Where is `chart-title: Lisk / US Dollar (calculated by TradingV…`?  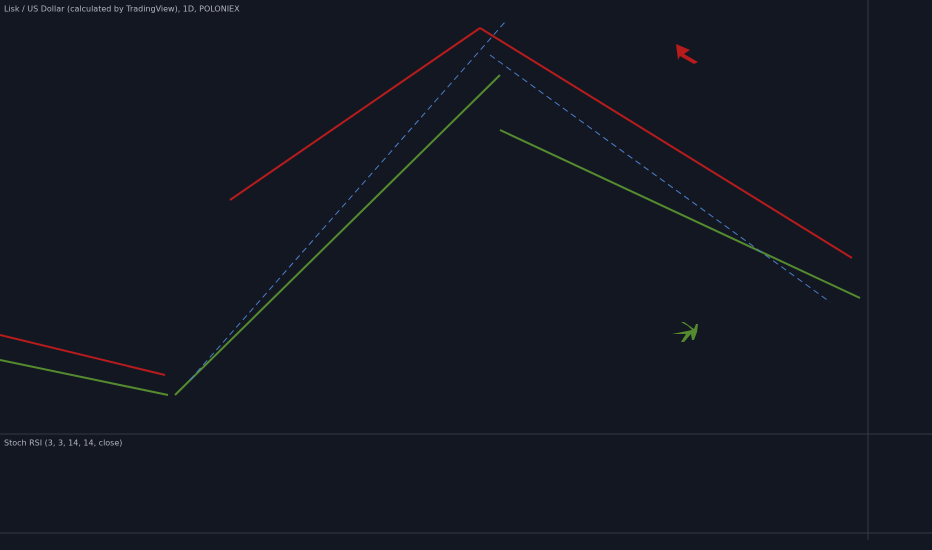
chart-title: Lisk / US Dollar (calculated by TradingV… is located at coordinates (122, 9).